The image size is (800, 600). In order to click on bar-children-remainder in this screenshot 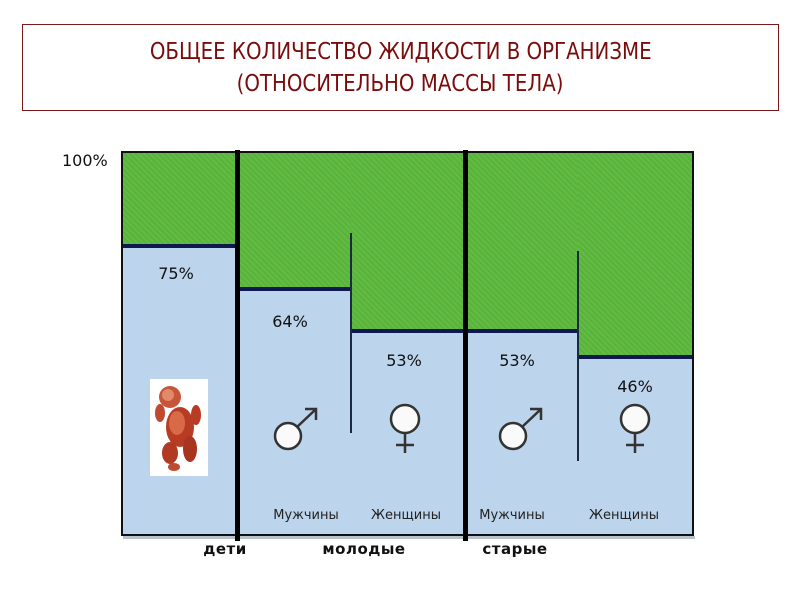, I will do `click(179, 199)`.